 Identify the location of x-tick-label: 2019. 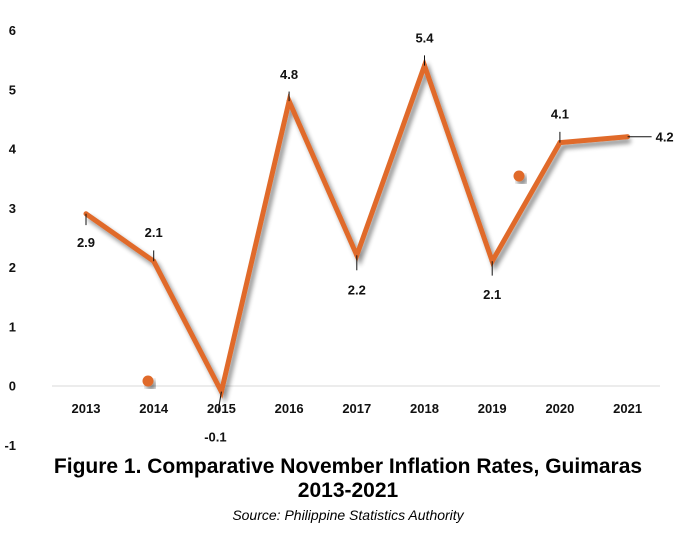
(492, 408).